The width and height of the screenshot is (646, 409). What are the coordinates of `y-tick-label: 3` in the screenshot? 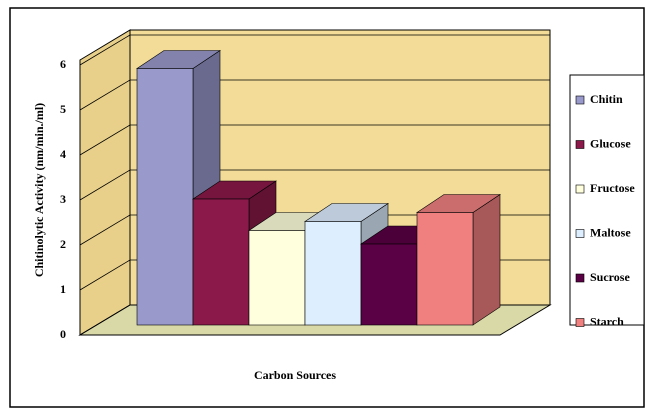 It's located at (63, 199).